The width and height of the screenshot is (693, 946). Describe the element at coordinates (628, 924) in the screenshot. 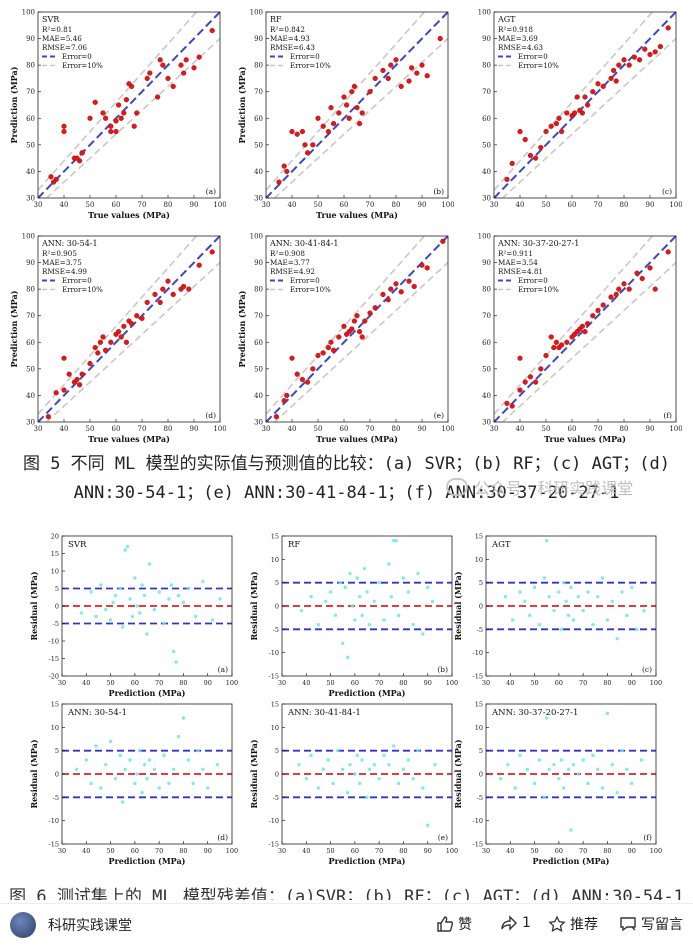

I see `comment-icon` at that location.